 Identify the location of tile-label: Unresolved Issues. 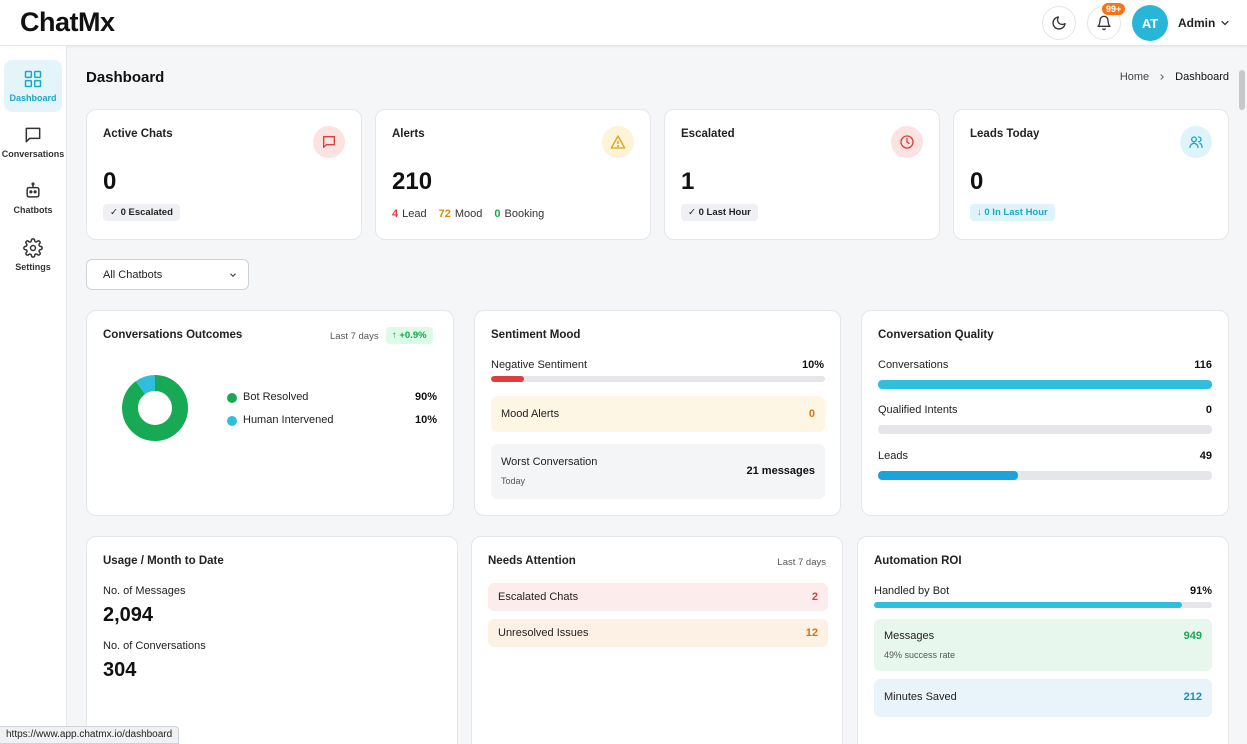
(543, 633).